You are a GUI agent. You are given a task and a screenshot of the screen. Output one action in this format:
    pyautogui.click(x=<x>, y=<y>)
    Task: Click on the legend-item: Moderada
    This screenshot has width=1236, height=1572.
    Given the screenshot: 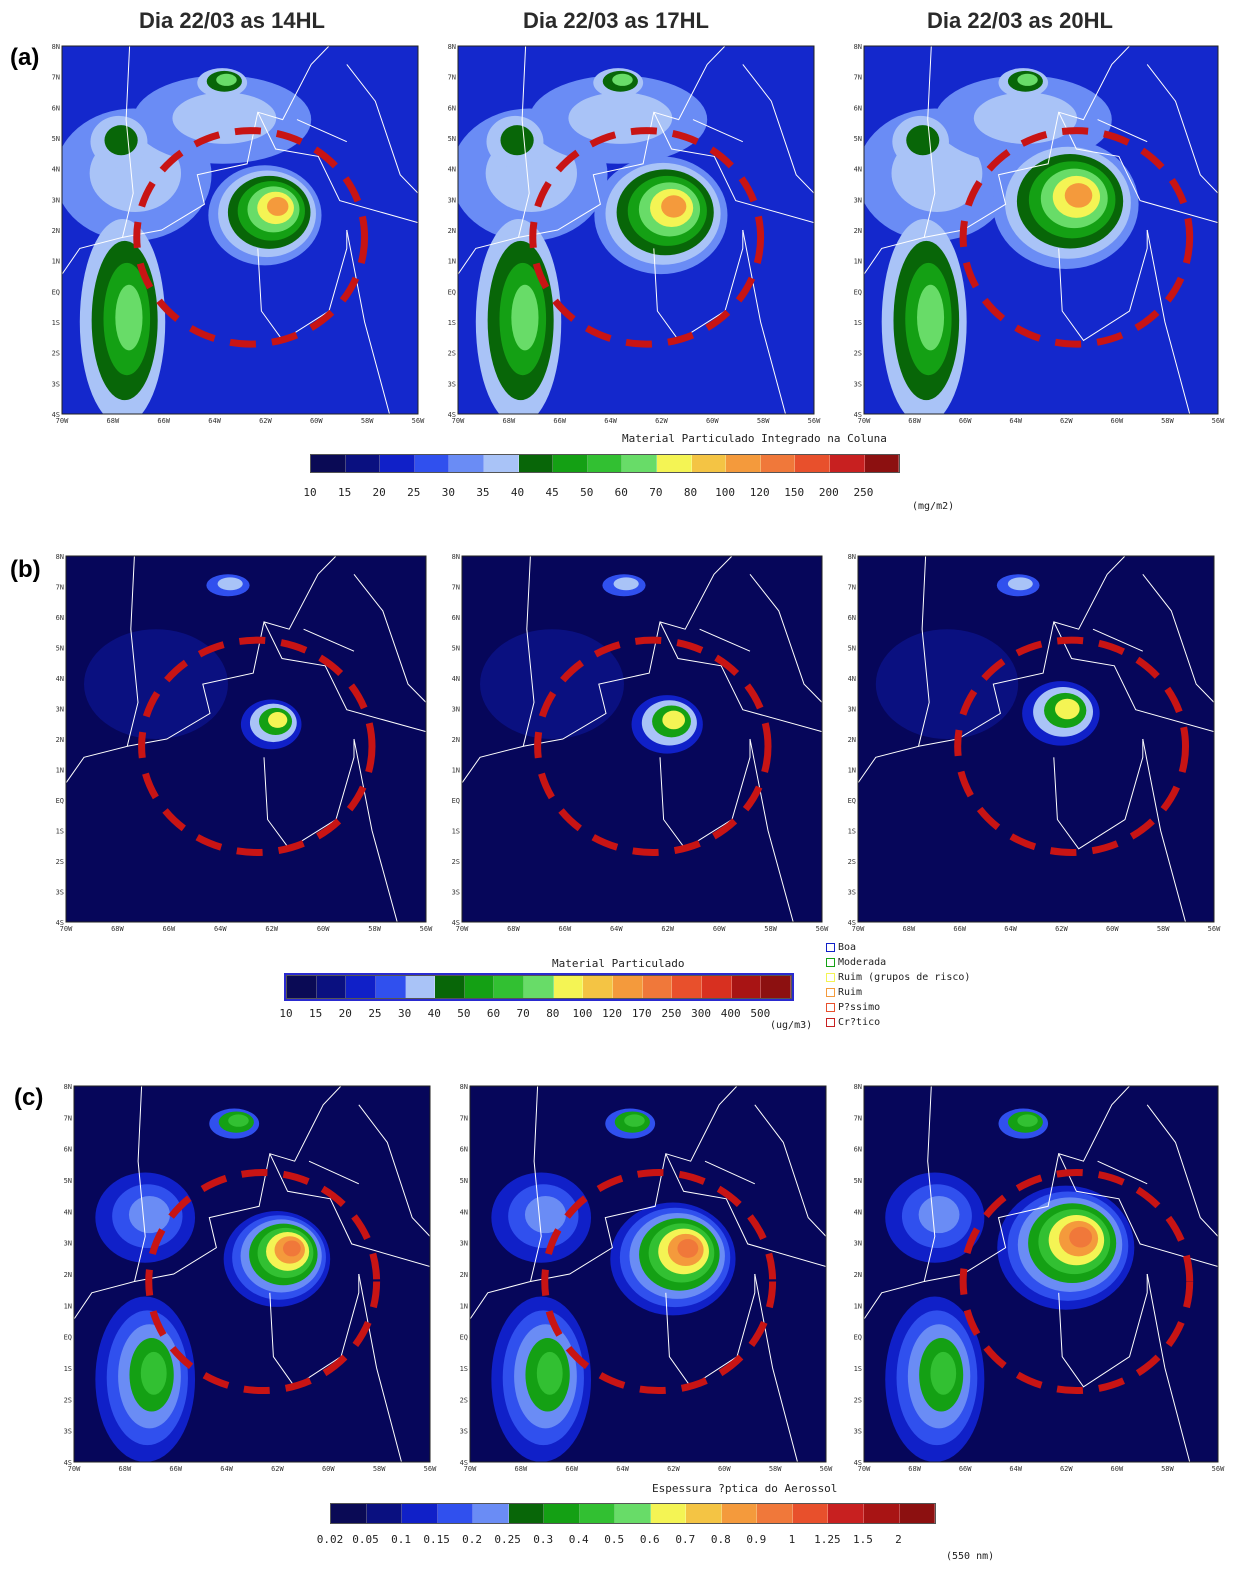 What is the action you would take?
    pyautogui.click(x=898, y=962)
    